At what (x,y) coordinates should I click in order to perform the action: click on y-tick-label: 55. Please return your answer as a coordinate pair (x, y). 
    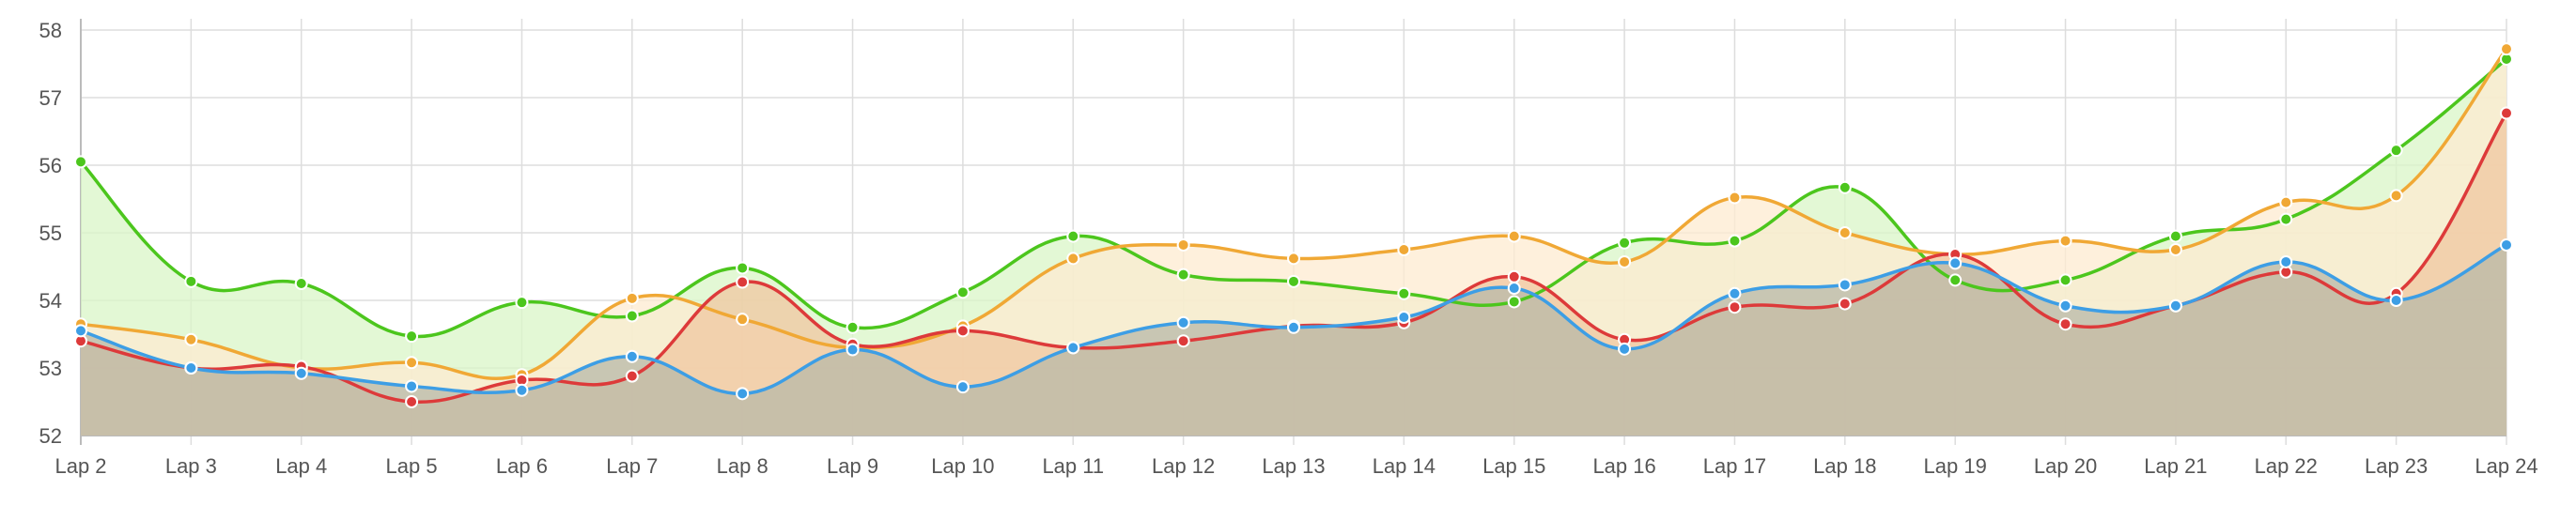
    Looking at the image, I should click on (51, 233).